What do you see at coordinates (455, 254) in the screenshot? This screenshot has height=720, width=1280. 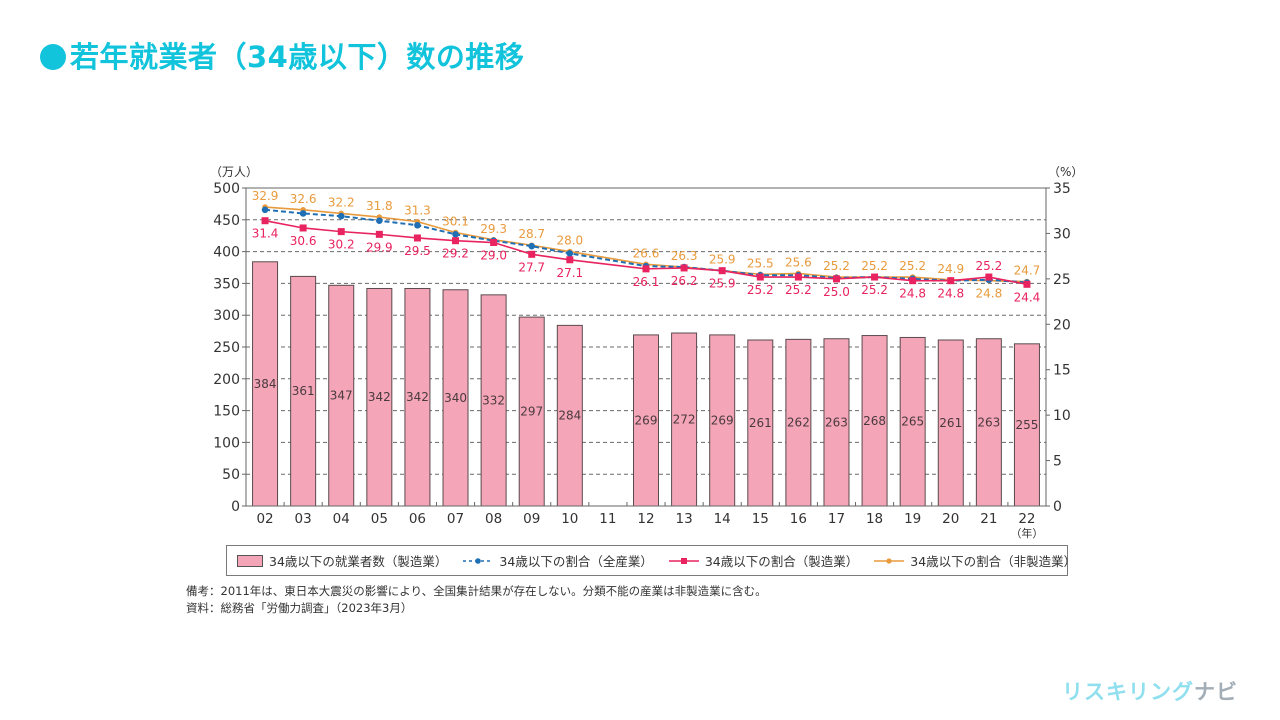 I see `series-data-label: 29.2` at bounding box center [455, 254].